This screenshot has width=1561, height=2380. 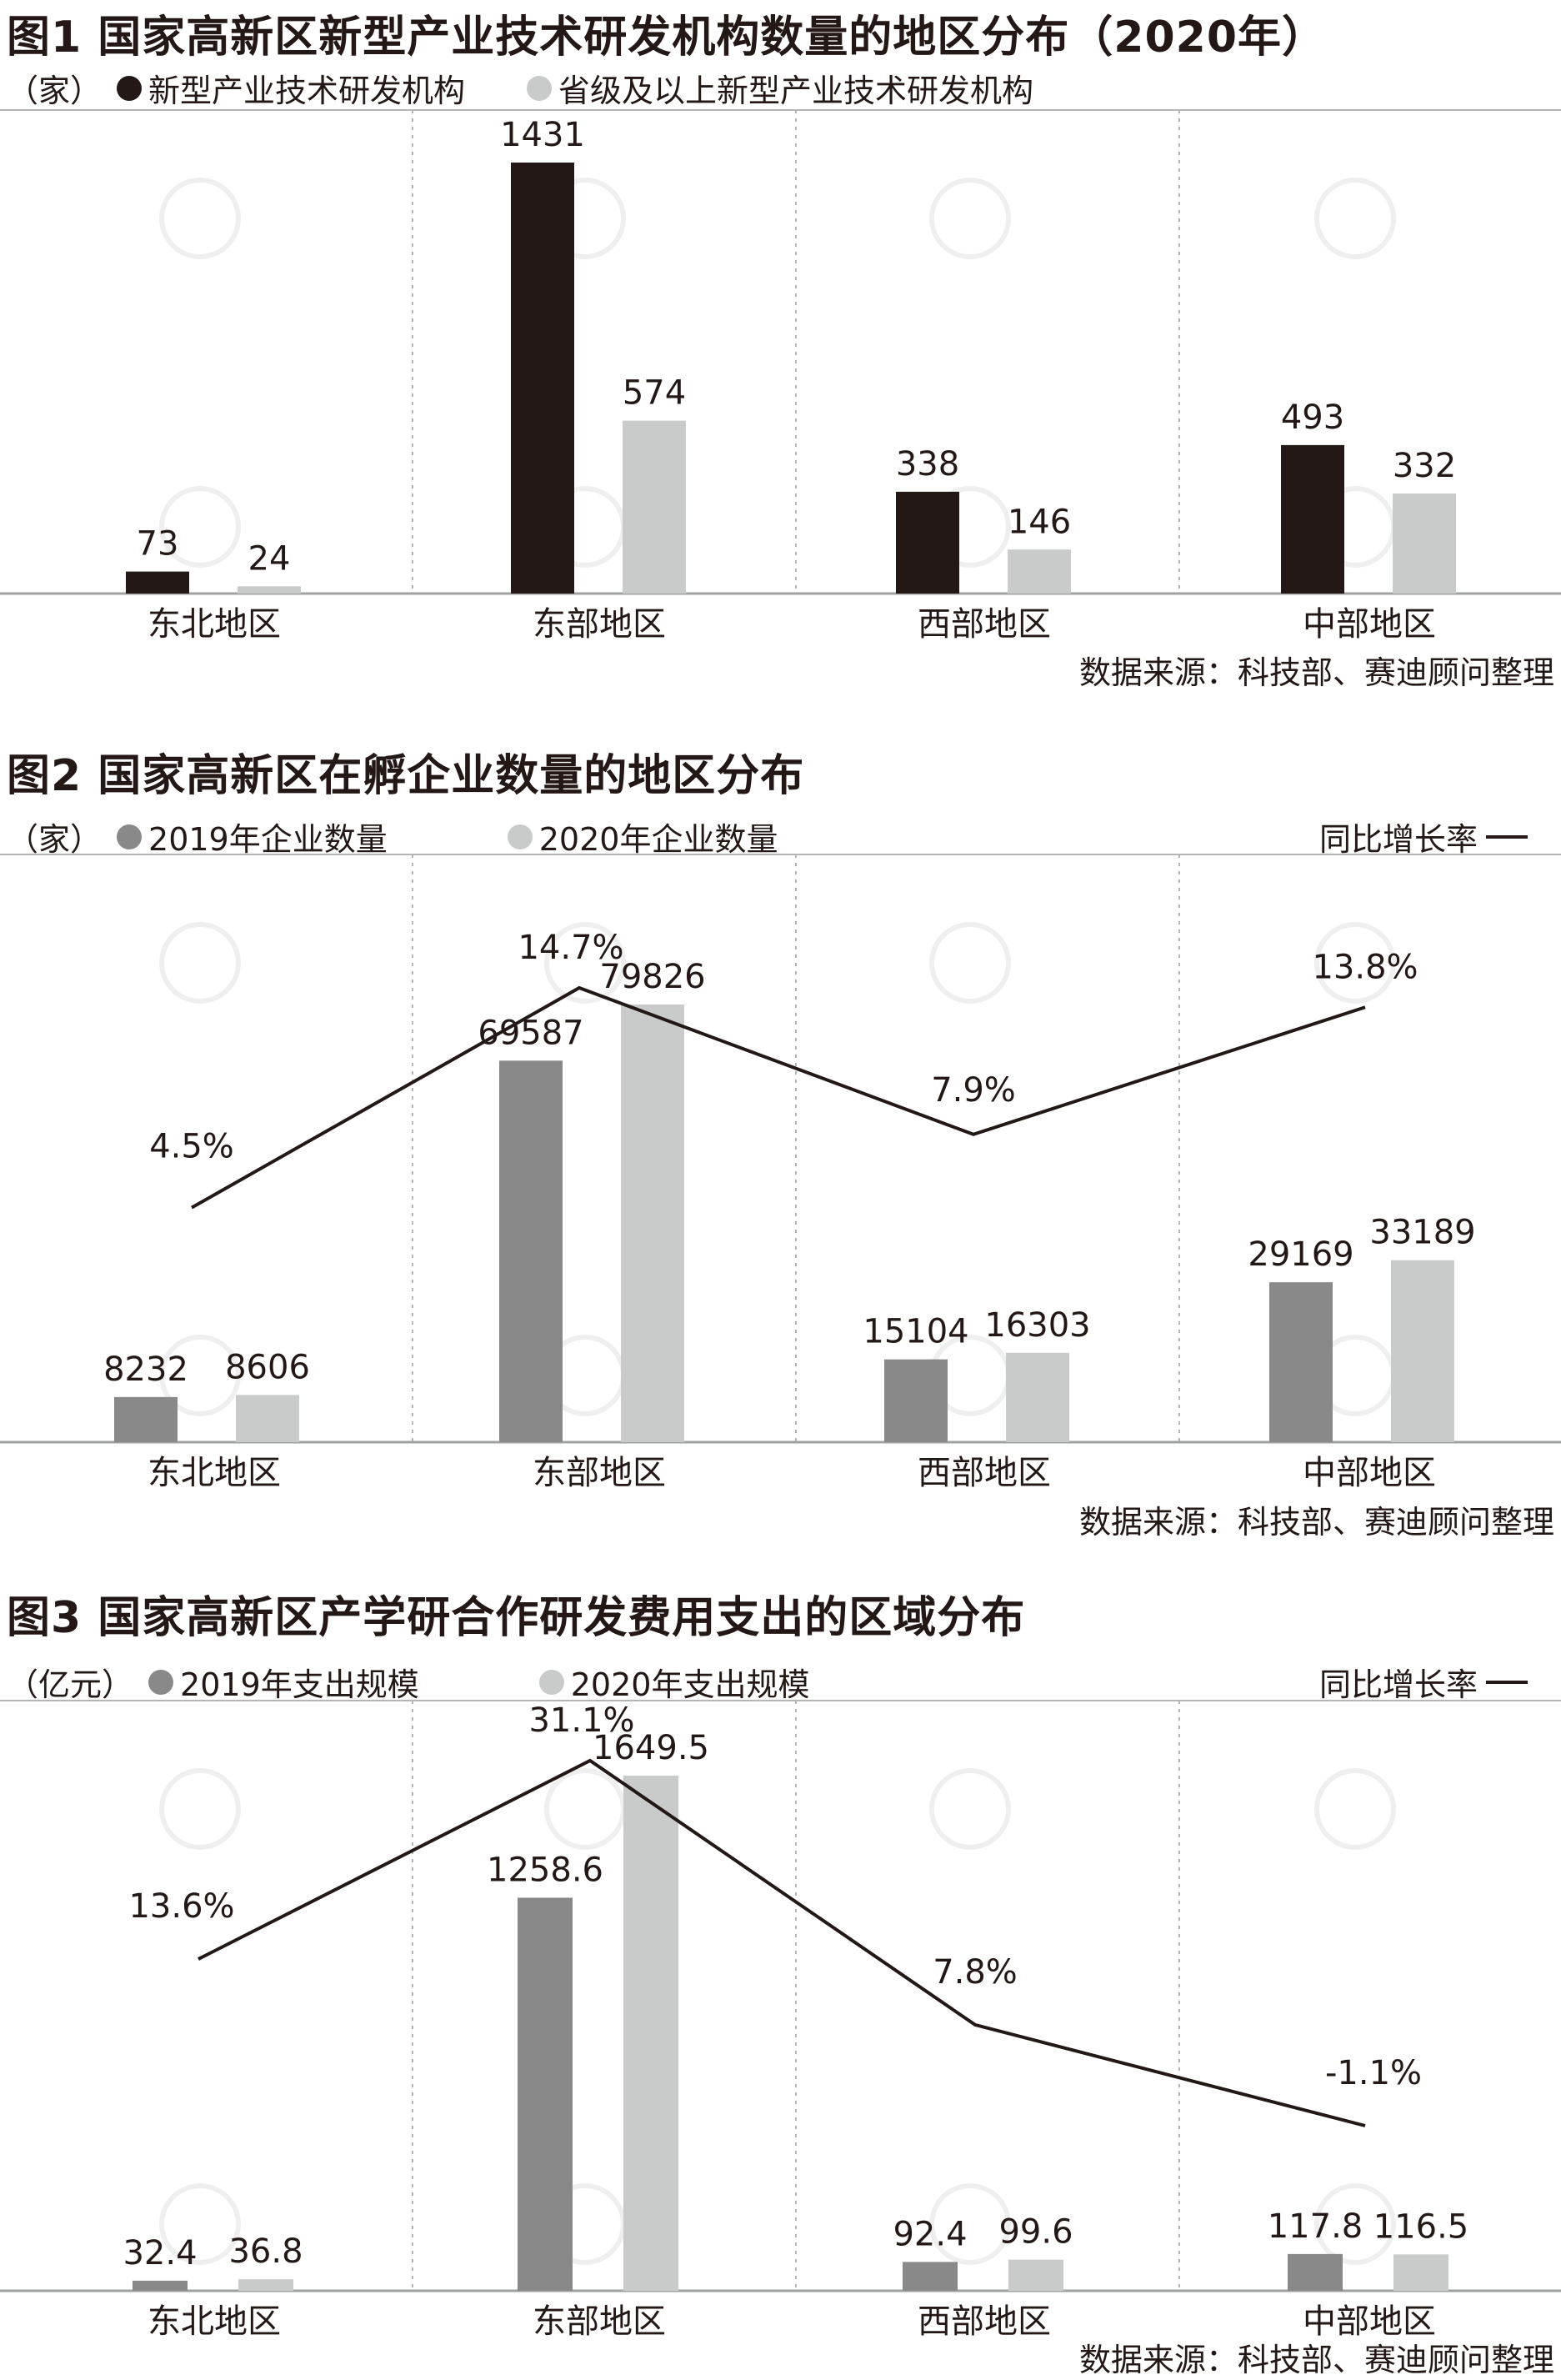 What do you see at coordinates (545, 1870) in the screenshot?
I see `data-label: 1258.6` at bounding box center [545, 1870].